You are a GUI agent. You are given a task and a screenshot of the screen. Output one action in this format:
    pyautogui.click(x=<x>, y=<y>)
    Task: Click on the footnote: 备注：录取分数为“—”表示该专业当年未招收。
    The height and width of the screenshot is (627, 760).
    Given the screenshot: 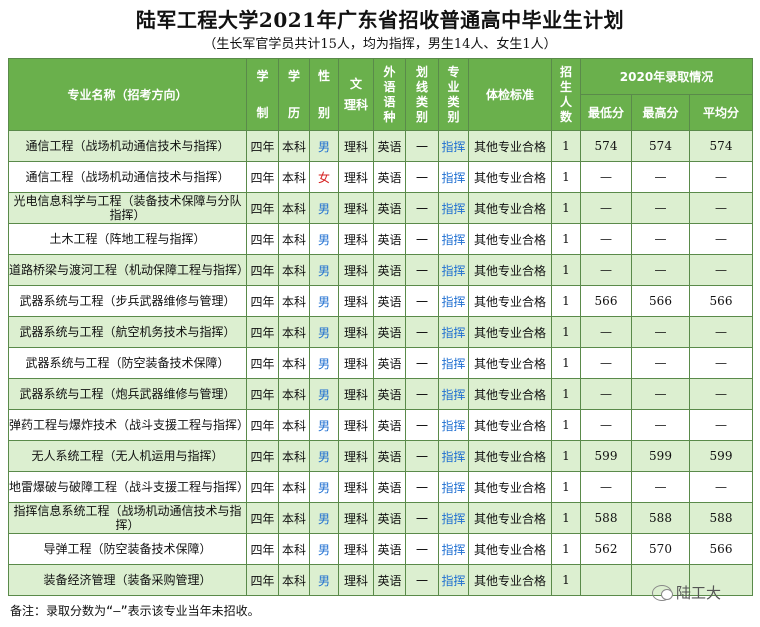 What is the action you would take?
    pyautogui.click(x=135, y=611)
    